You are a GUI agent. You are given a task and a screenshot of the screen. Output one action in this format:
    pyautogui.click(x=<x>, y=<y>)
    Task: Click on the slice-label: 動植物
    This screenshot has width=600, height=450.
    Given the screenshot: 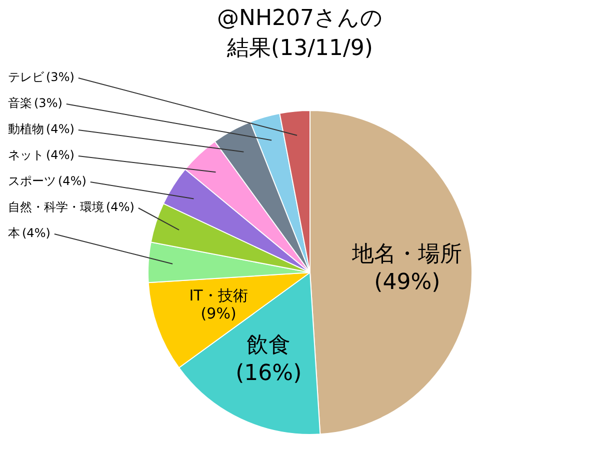 What is the action you would take?
    pyautogui.click(x=26, y=129)
    